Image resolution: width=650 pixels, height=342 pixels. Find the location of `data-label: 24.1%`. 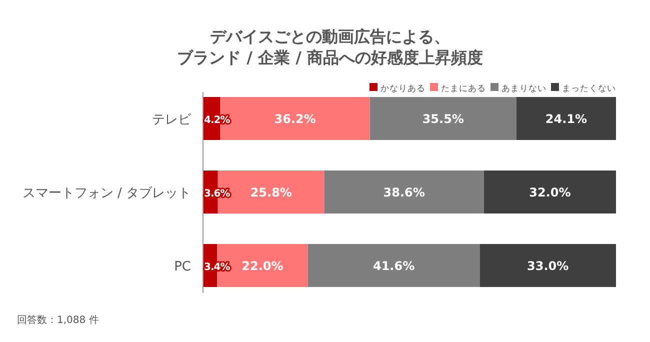

data-label: 24.1% is located at coordinates (566, 119).